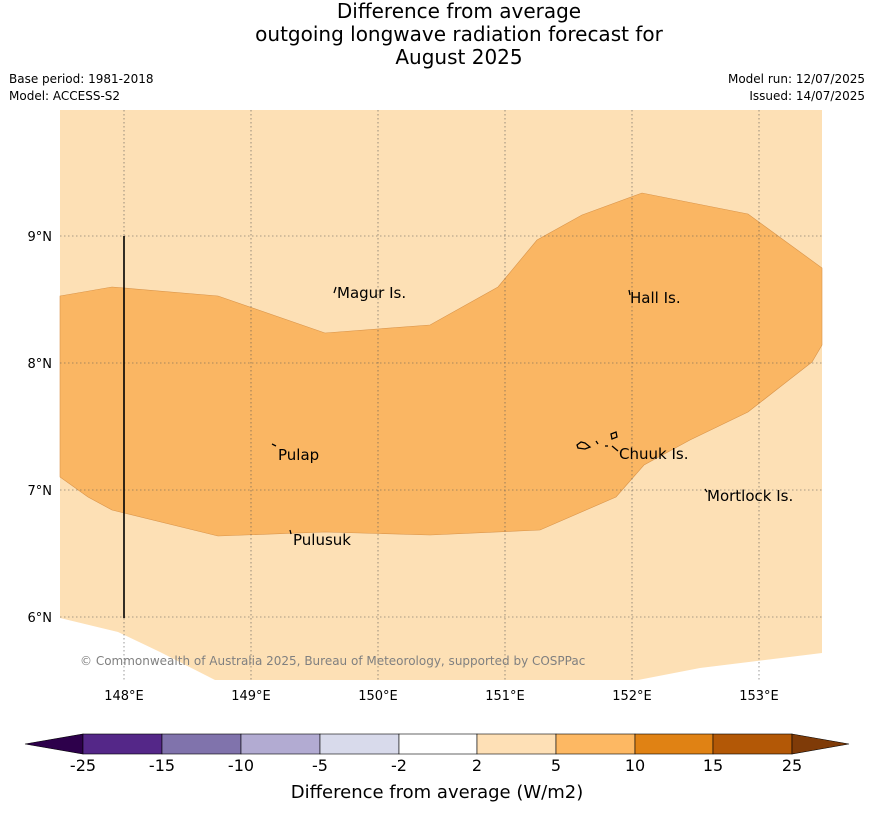 This screenshot has height=816, width=873. I want to click on colorbar-label-10: 10, so click(635, 765).